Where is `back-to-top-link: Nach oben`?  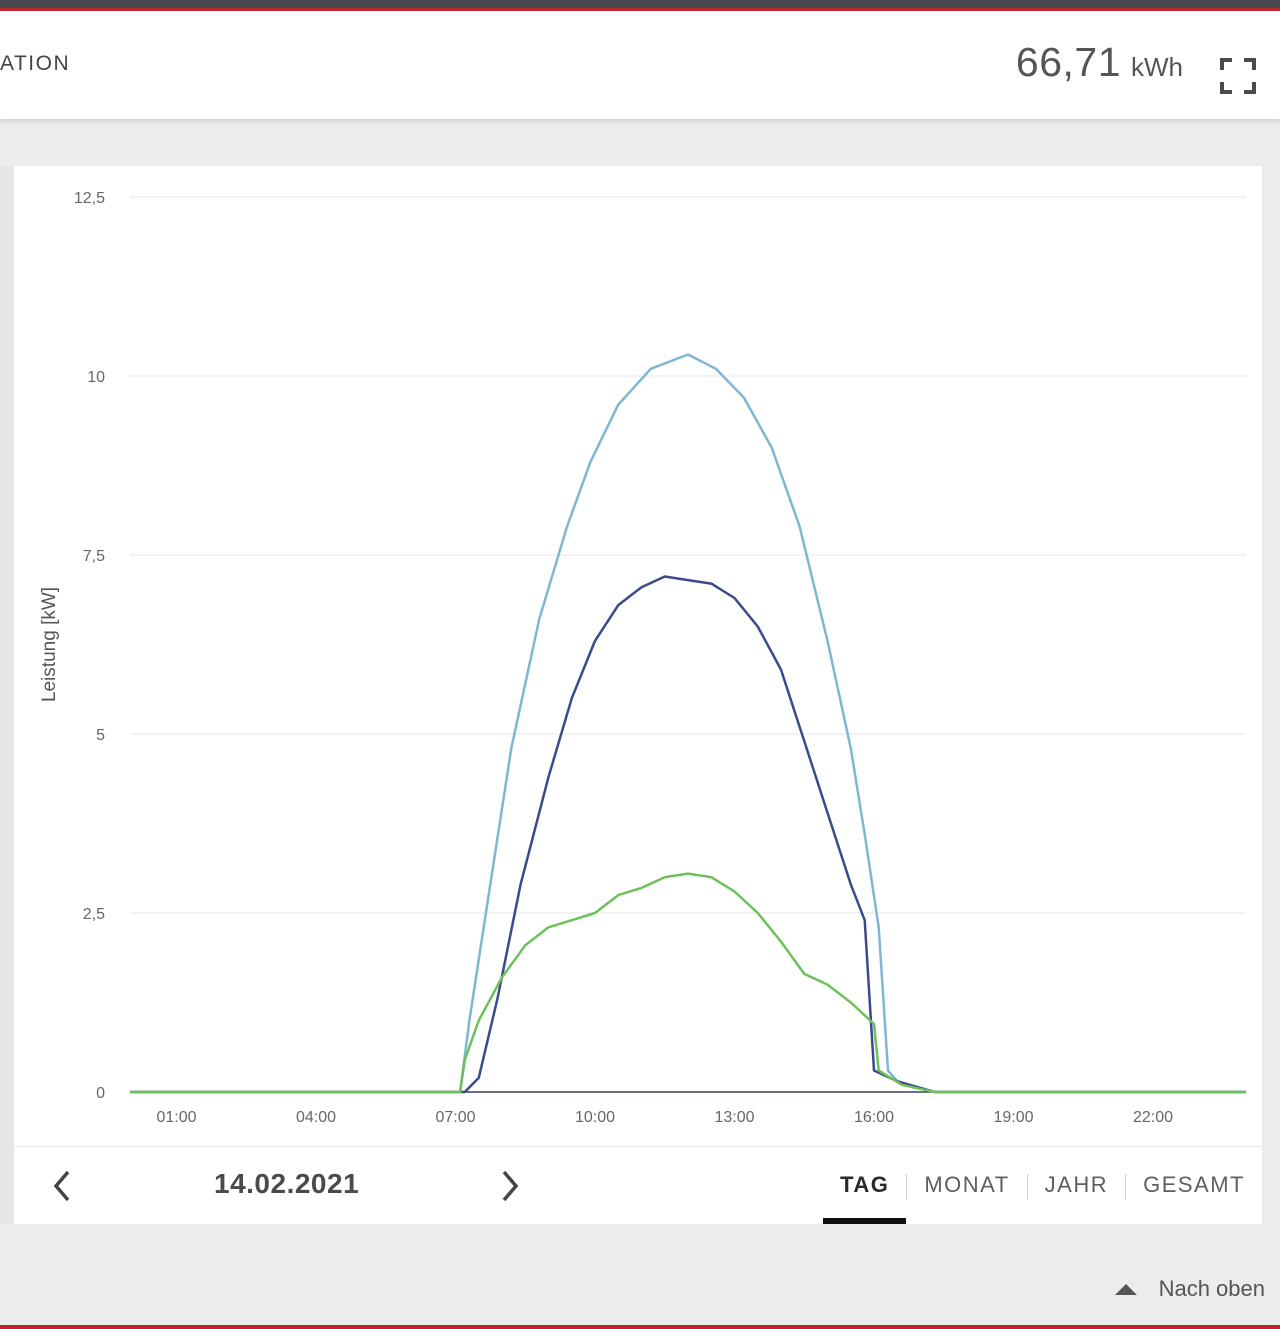 back-to-top-link: Nach oben is located at coordinates (1189, 1289).